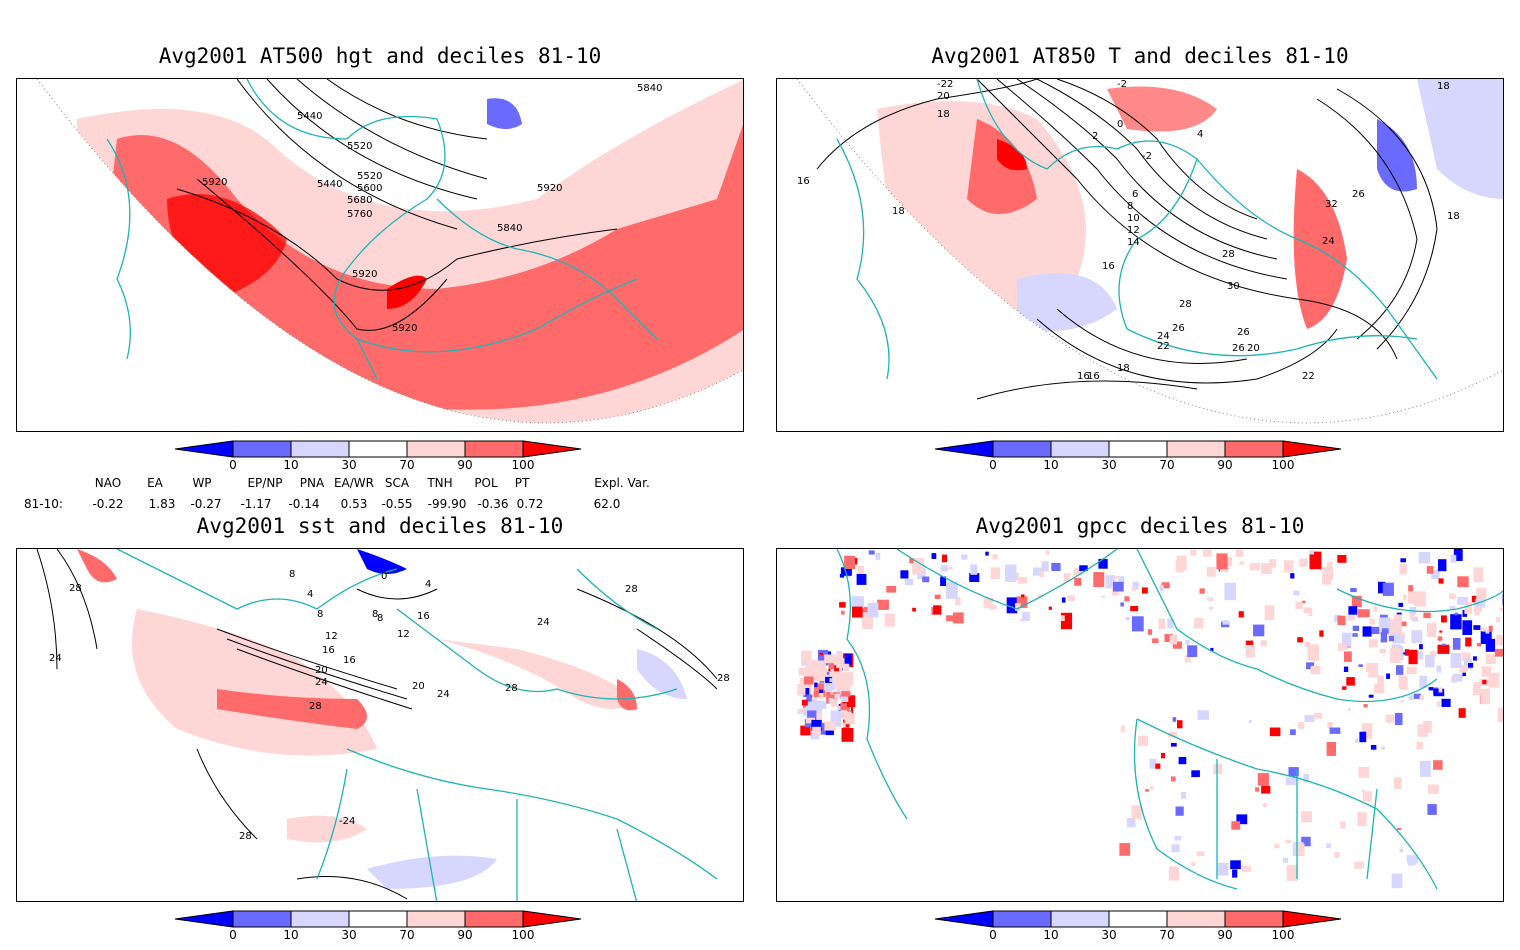 This screenshot has height=950, width=1520. I want to click on colorbar-1: 0 10 30 70 90 100, so click(384, 460).